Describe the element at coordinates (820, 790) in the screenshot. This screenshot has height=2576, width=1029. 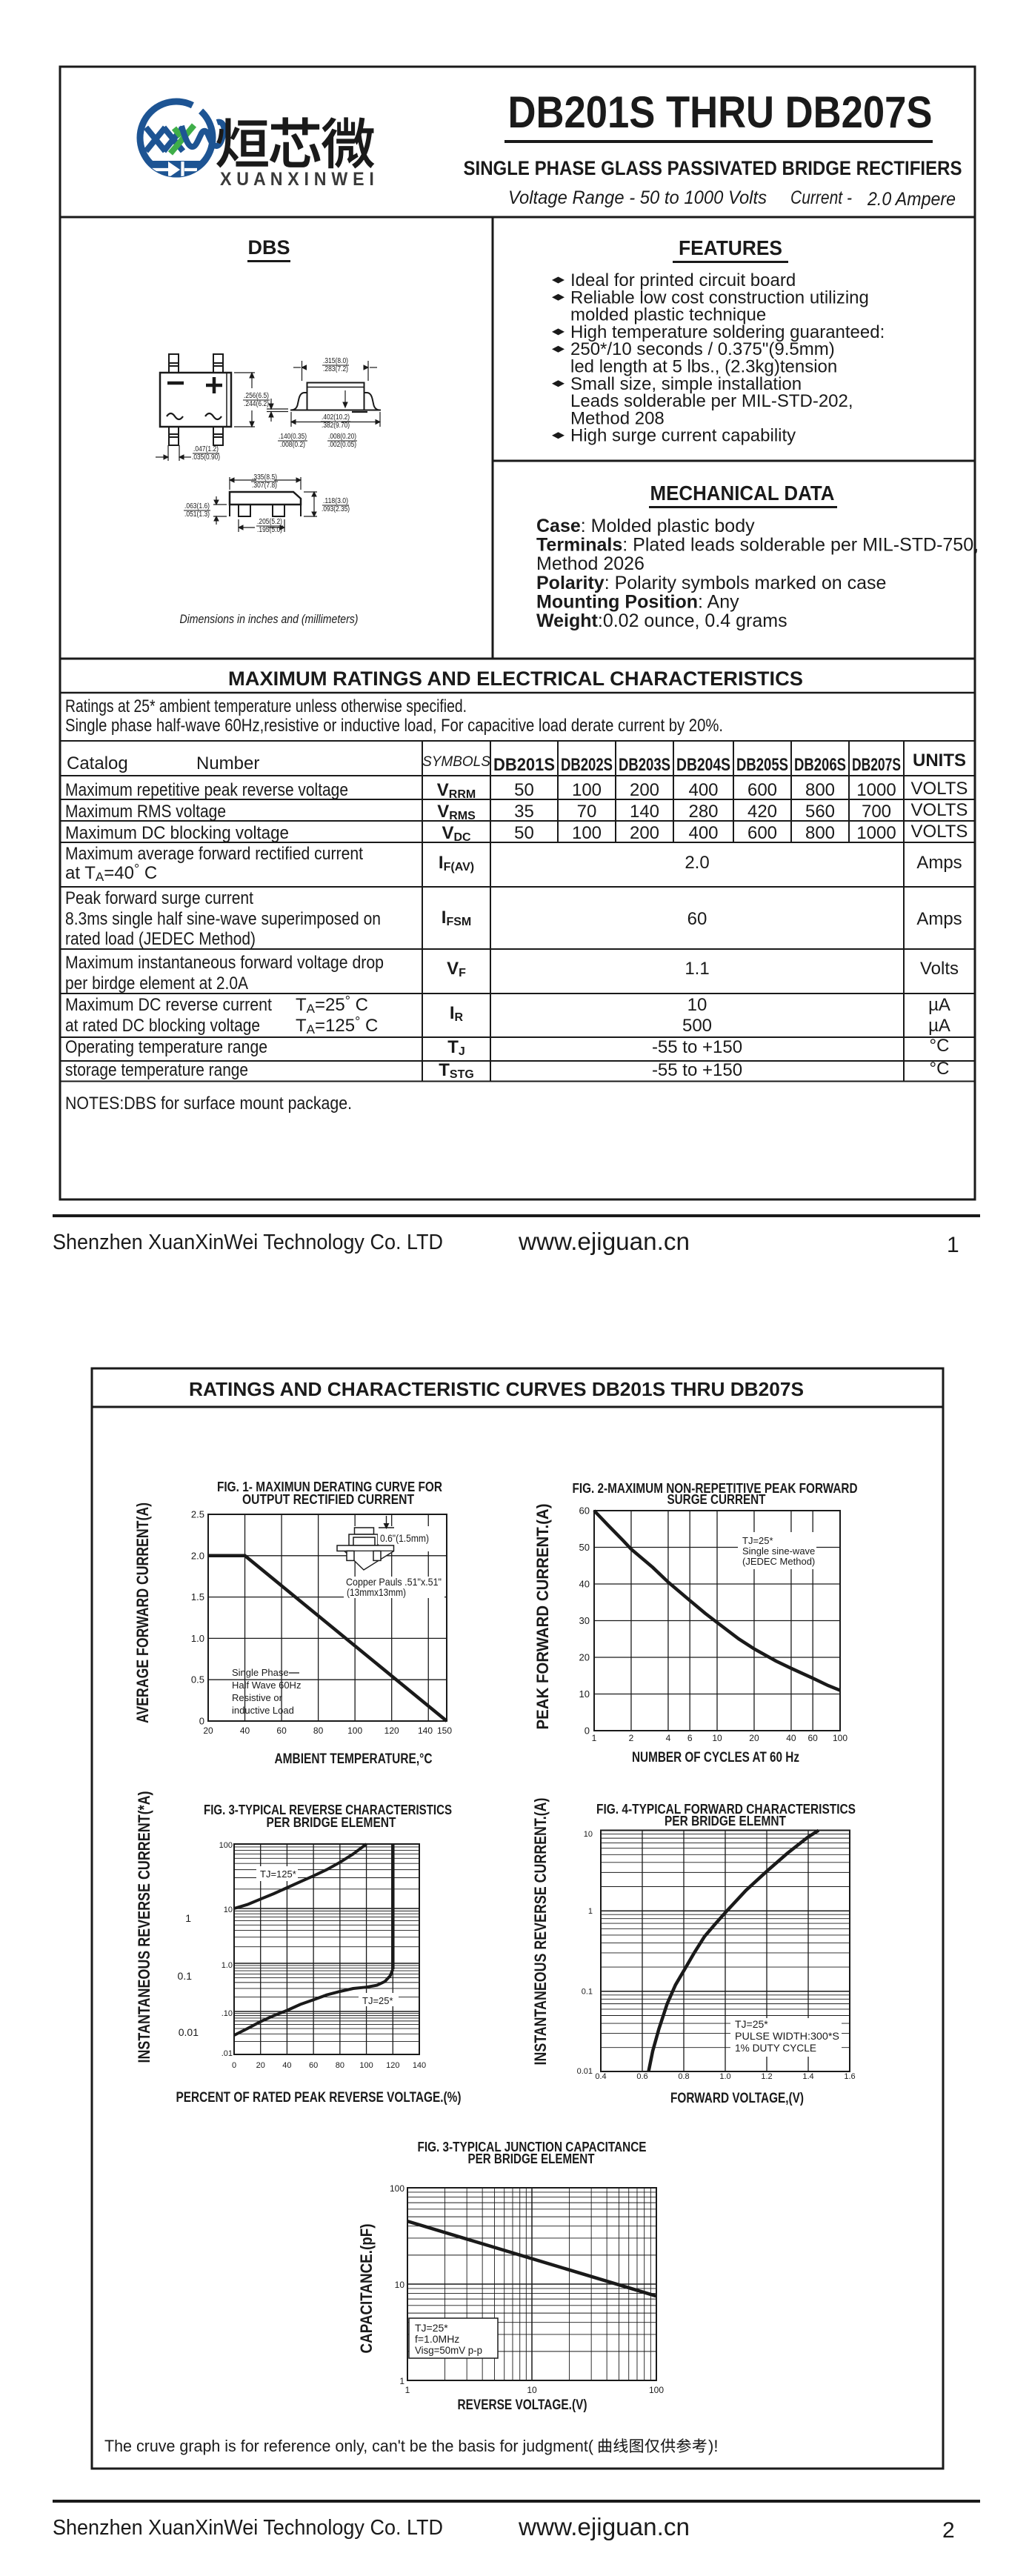
I see `svg-text: 800` at that location.